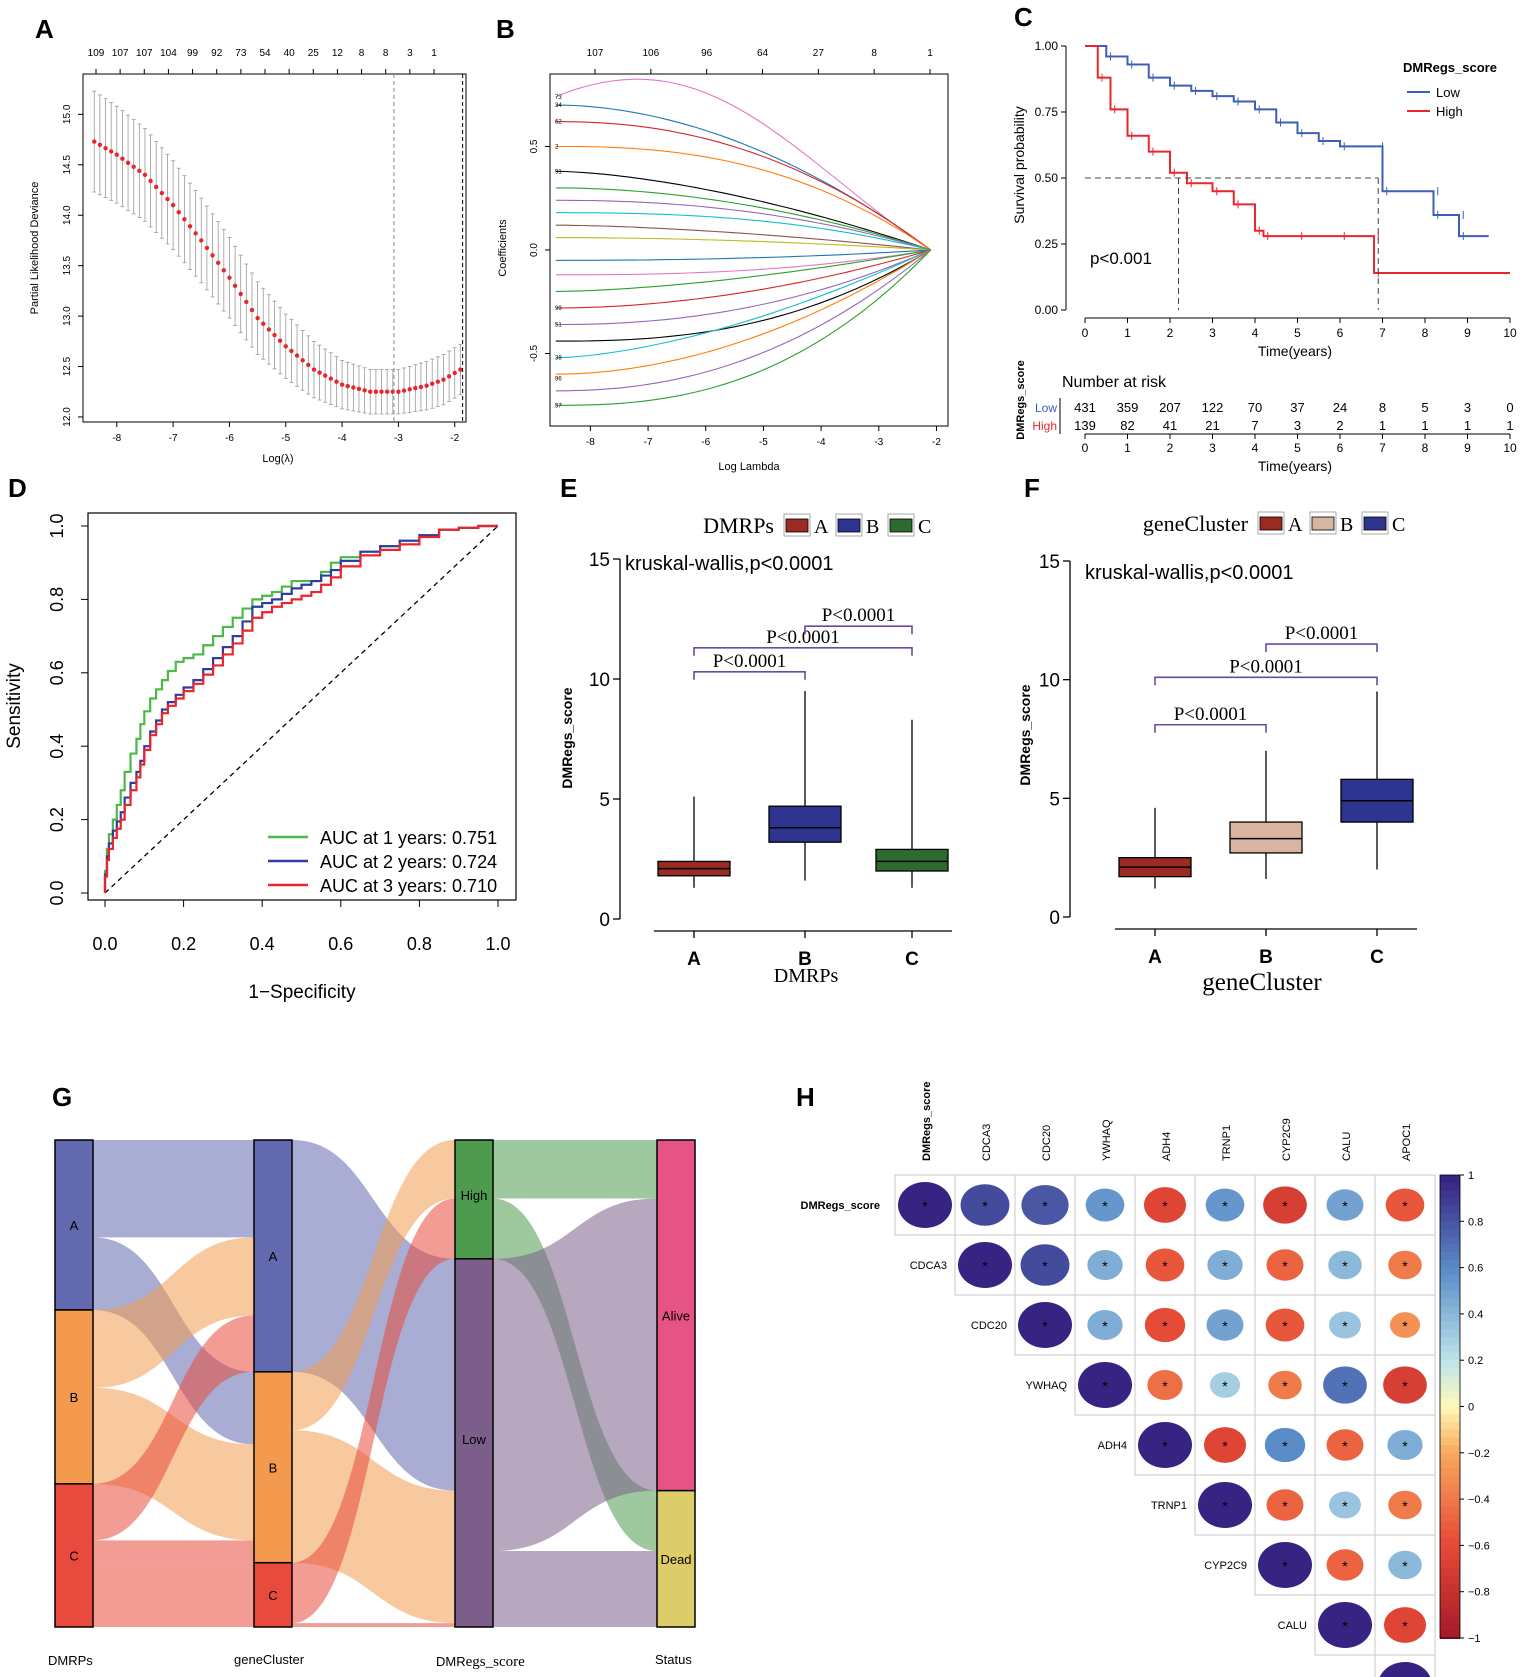 The width and height of the screenshot is (1529, 1677). Describe the element at coordinates (57, 525) in the screenshot. I see `y-tick-label: 1.0` at that location.